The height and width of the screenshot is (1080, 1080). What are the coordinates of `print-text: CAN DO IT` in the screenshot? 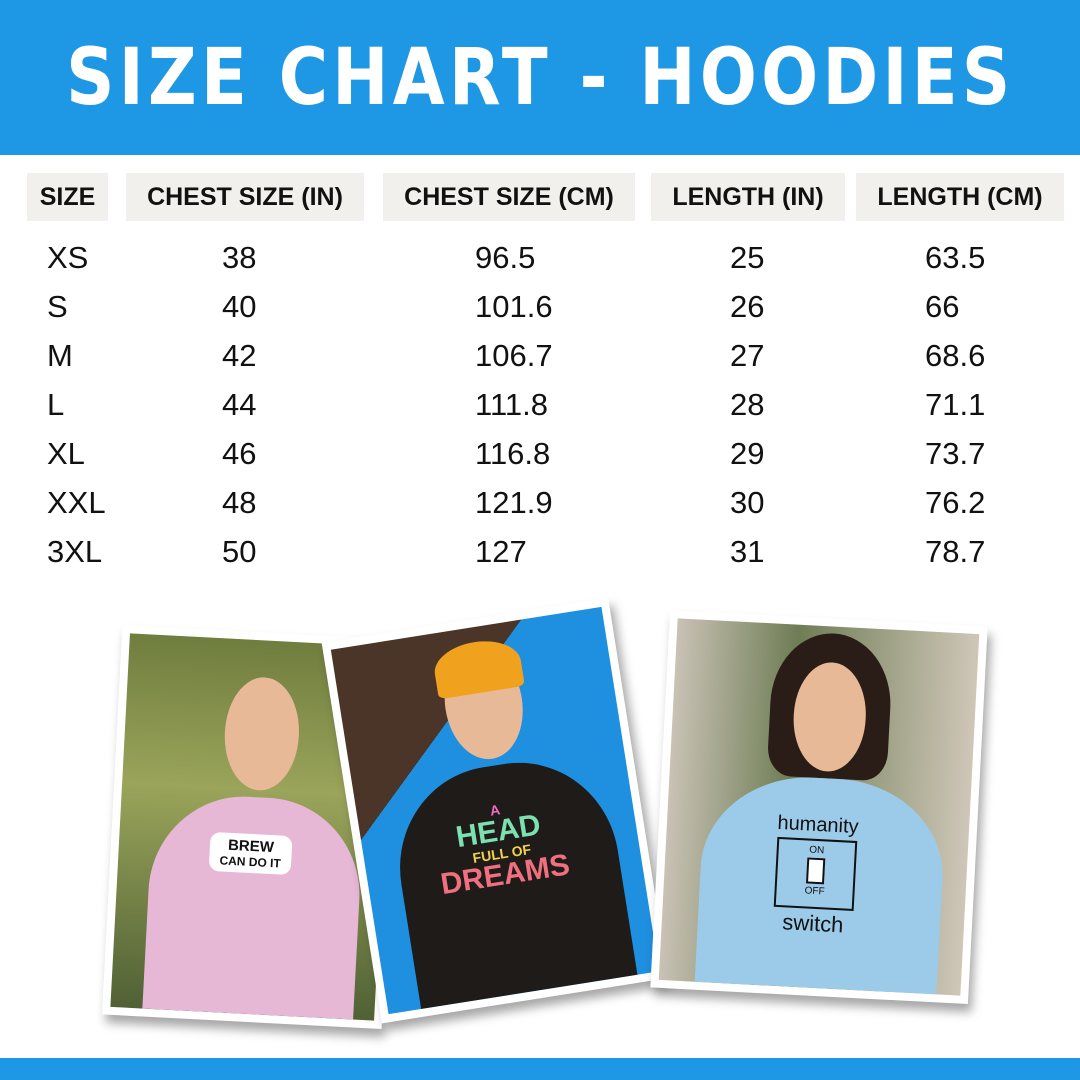 It's located at (250, 862).